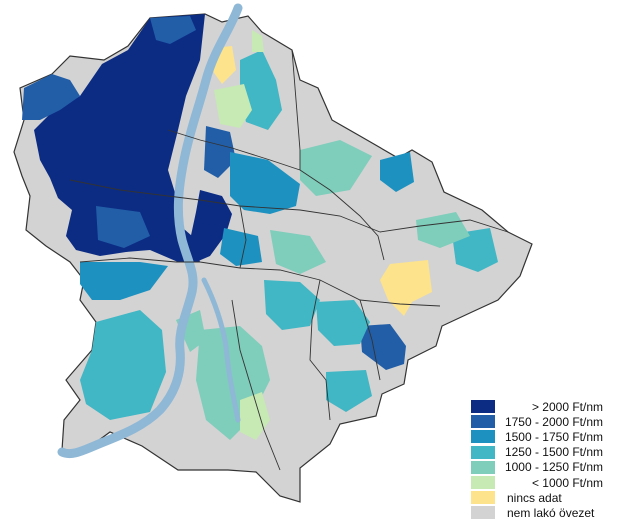 The height and width of the screenshot is (523, 618). What do you see at coordinates (123, 227) in the screenshot?
I see `region-1750-2000-buda-mid` at bounding box center [123, 227].